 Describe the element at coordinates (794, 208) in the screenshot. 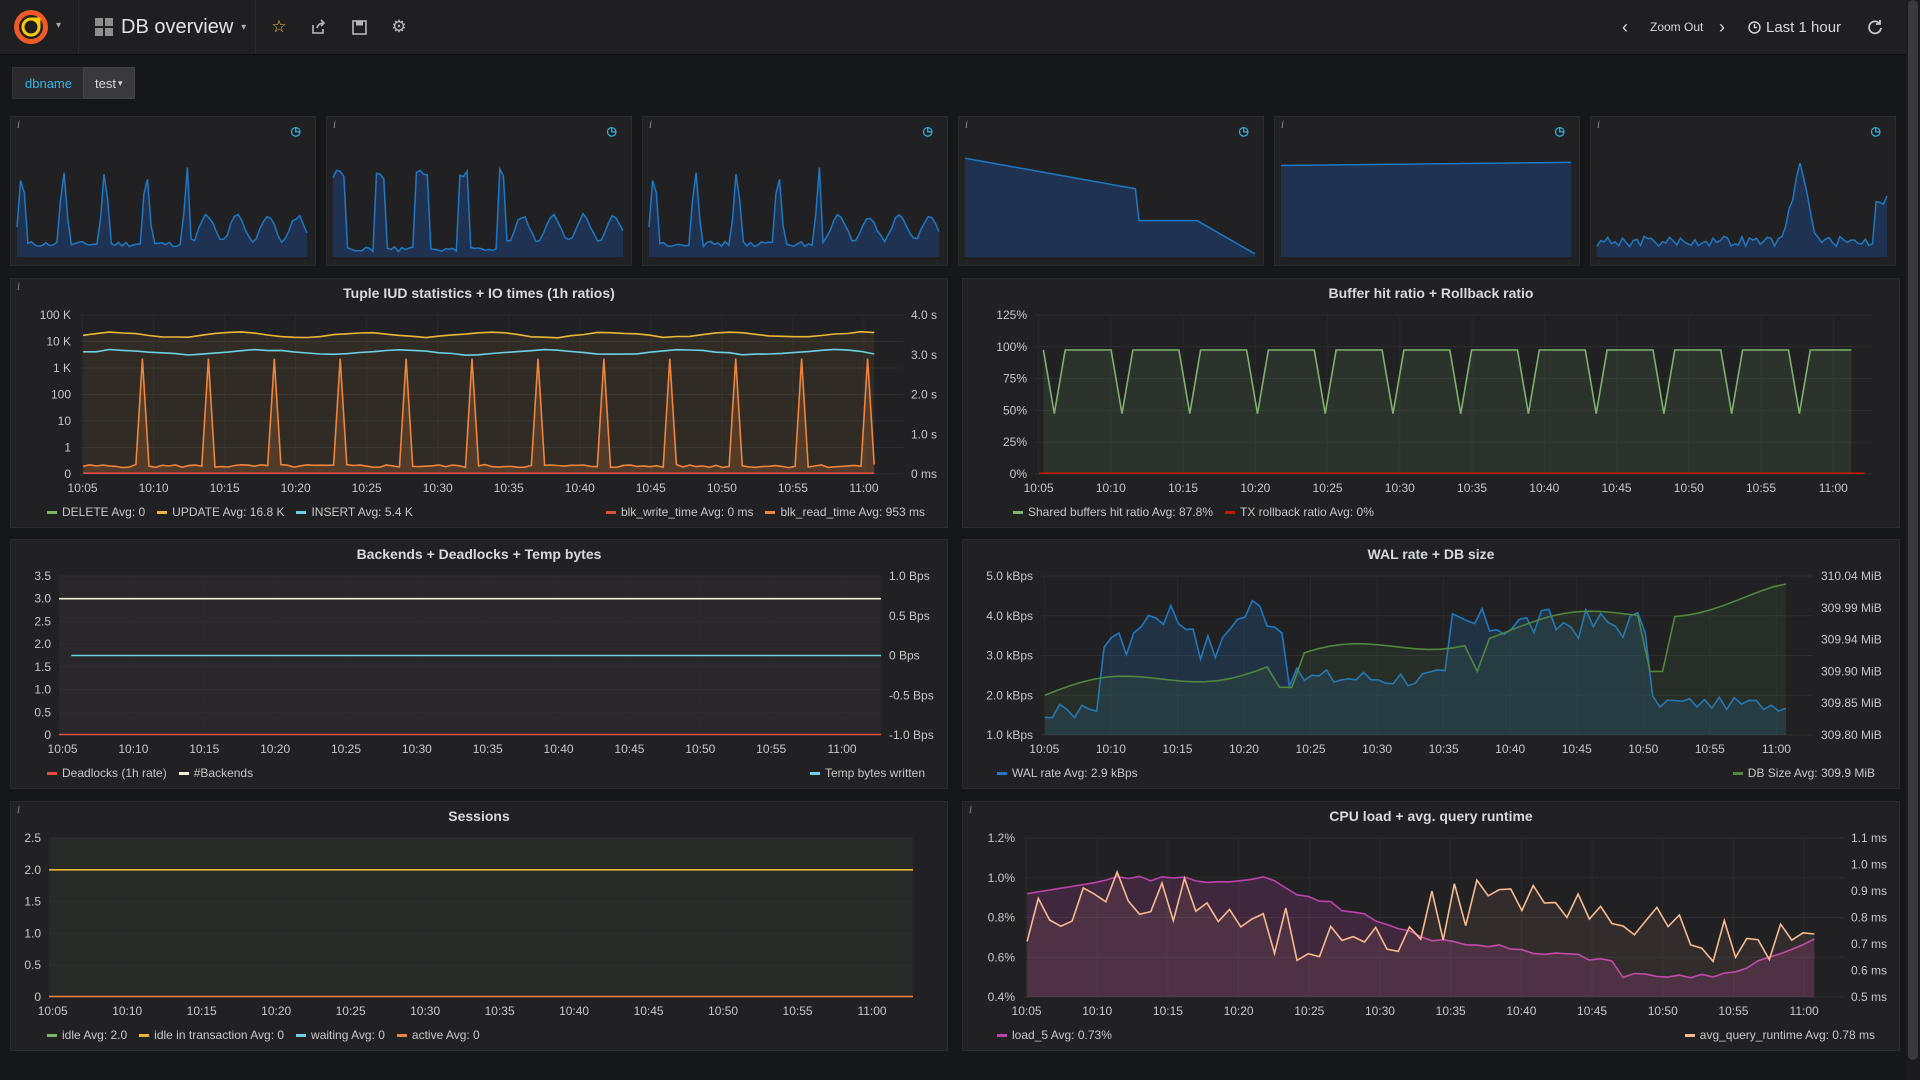

I see `sparkline-line` at that location.